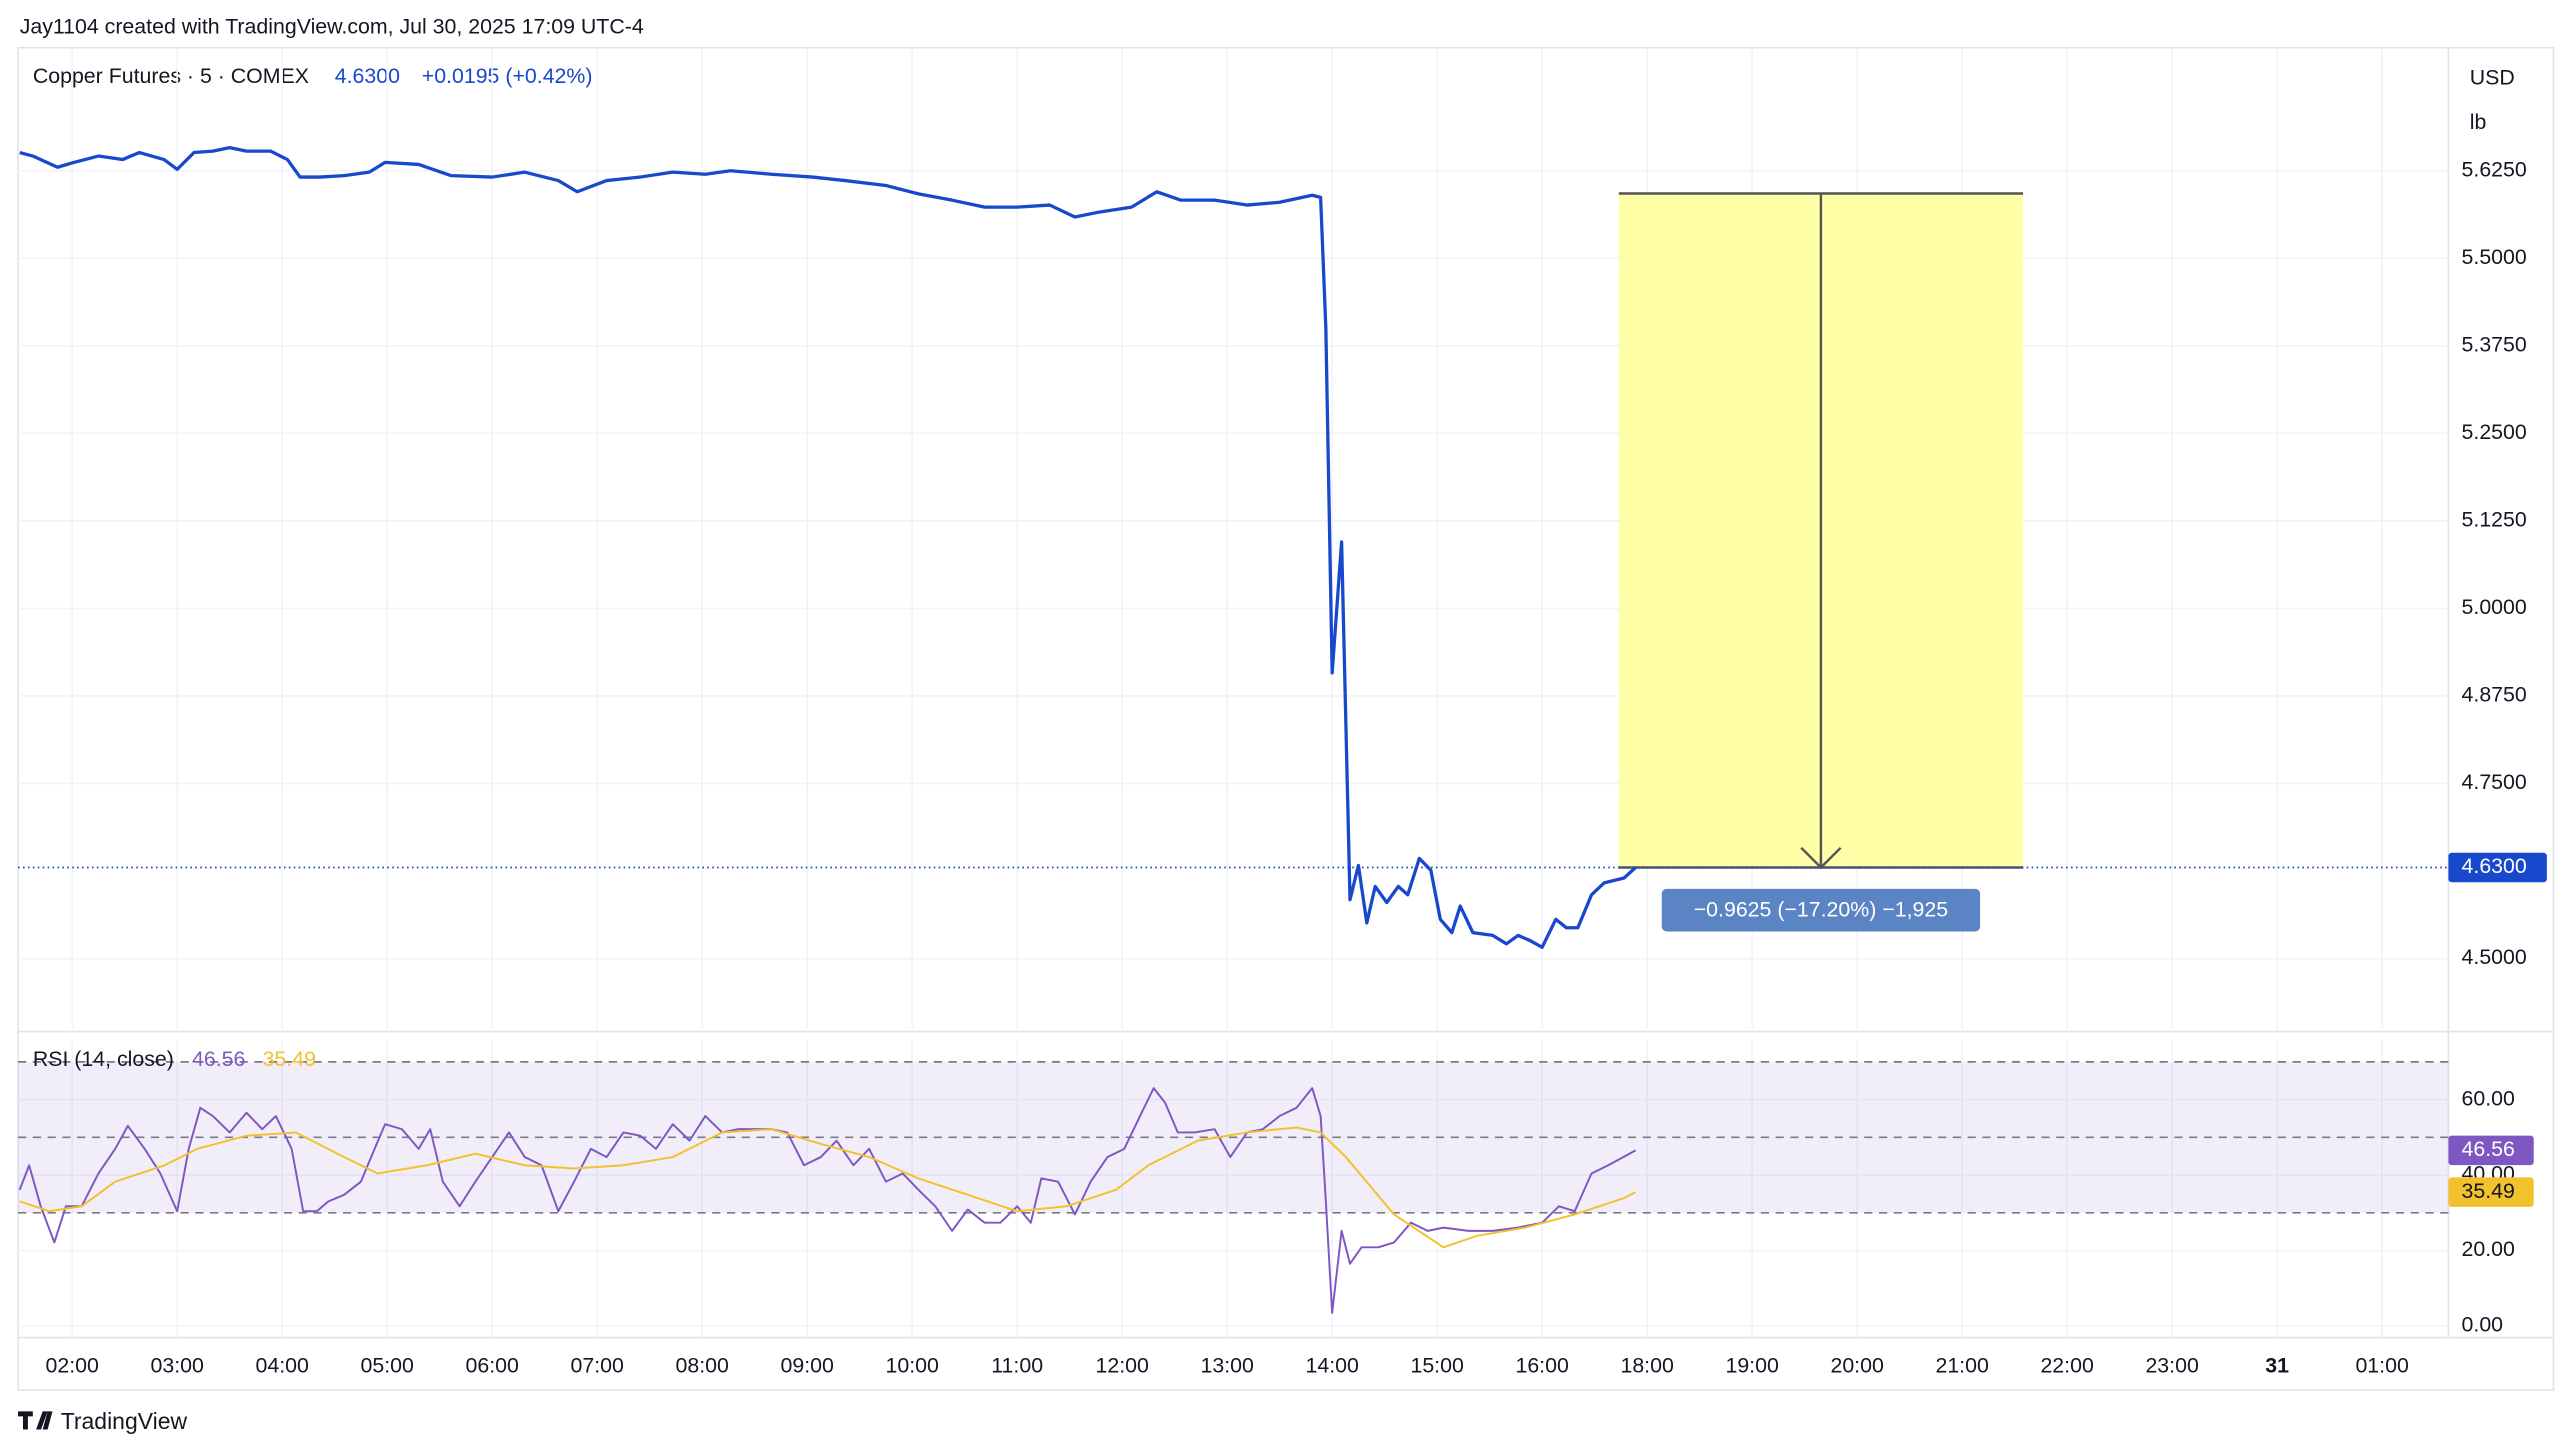  Describe the element at coordinates (2494, 866) in the screenshot. I see `last-price-axis-label: 4.6300` at that location.